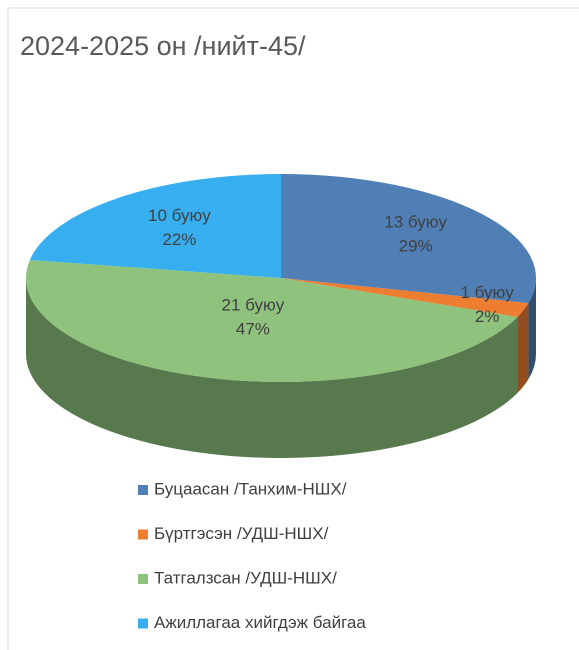 The width and height of the screenshot is (579, 650). I want to click on percent-label: 2%, so click(487, 316).